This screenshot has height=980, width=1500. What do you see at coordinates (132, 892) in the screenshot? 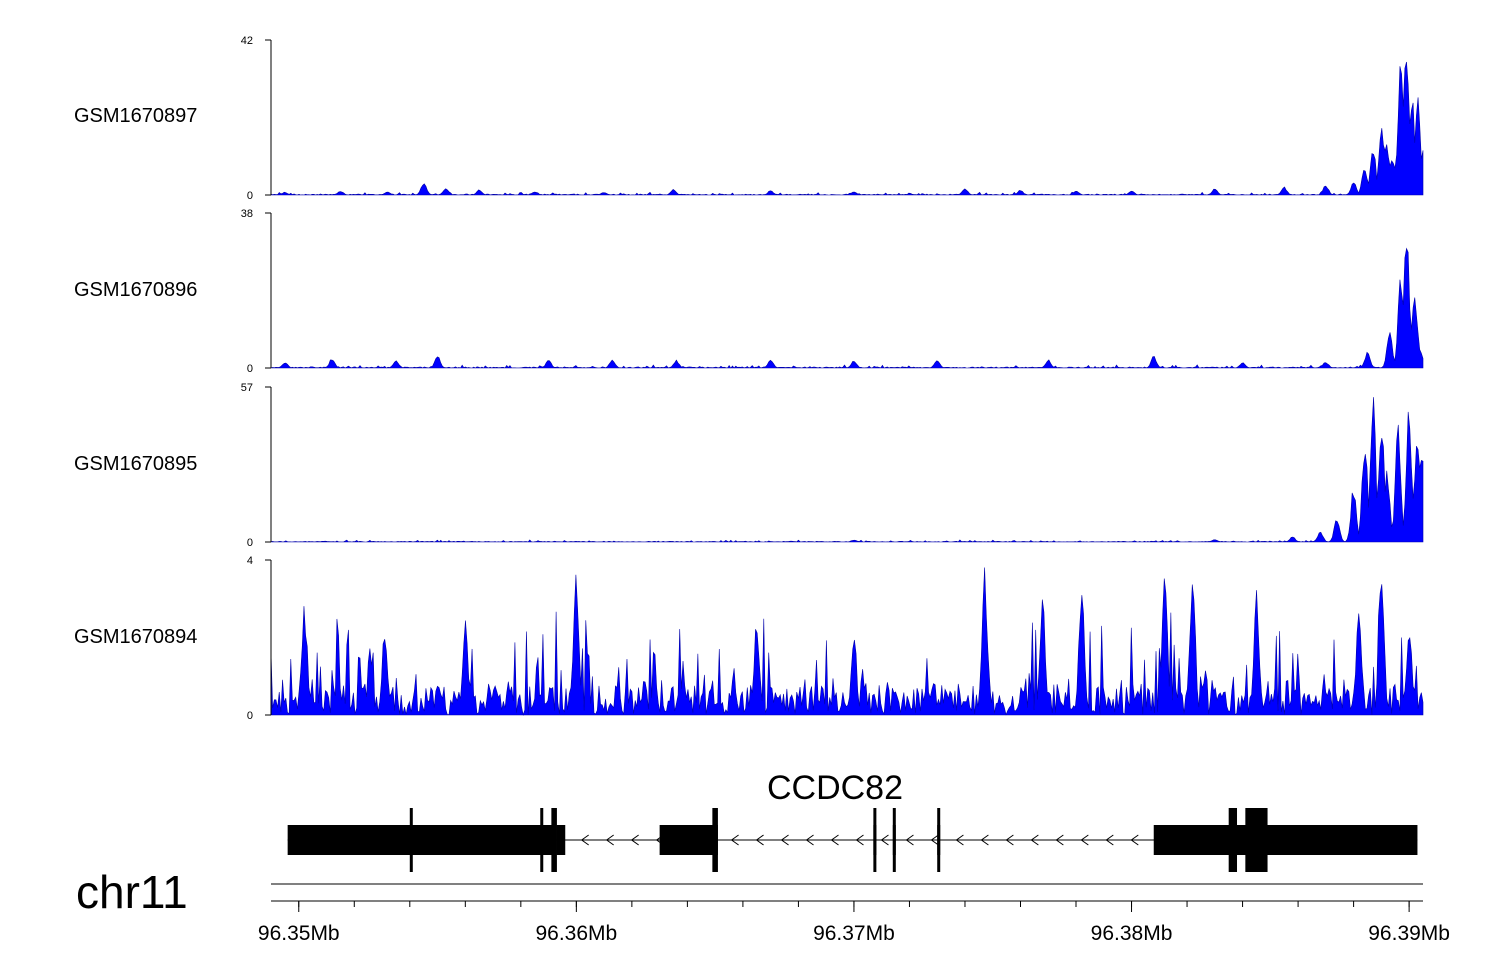
I see `chromosome-label: chr11` at bounding box center [132, 892].